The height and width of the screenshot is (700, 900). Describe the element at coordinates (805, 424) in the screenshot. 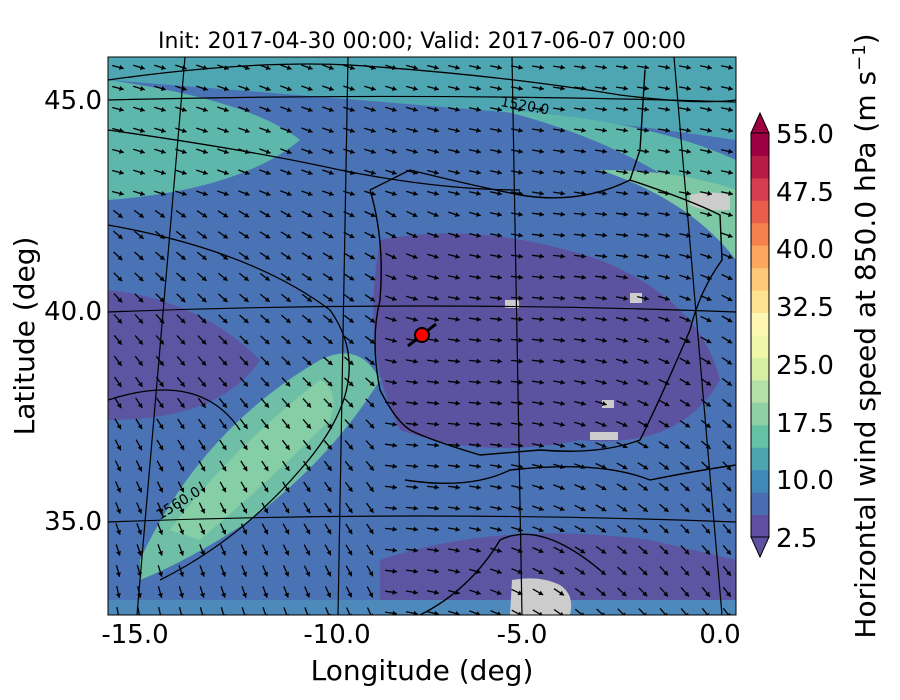

I see `colorbar-tick-label: 17.5` at that location.